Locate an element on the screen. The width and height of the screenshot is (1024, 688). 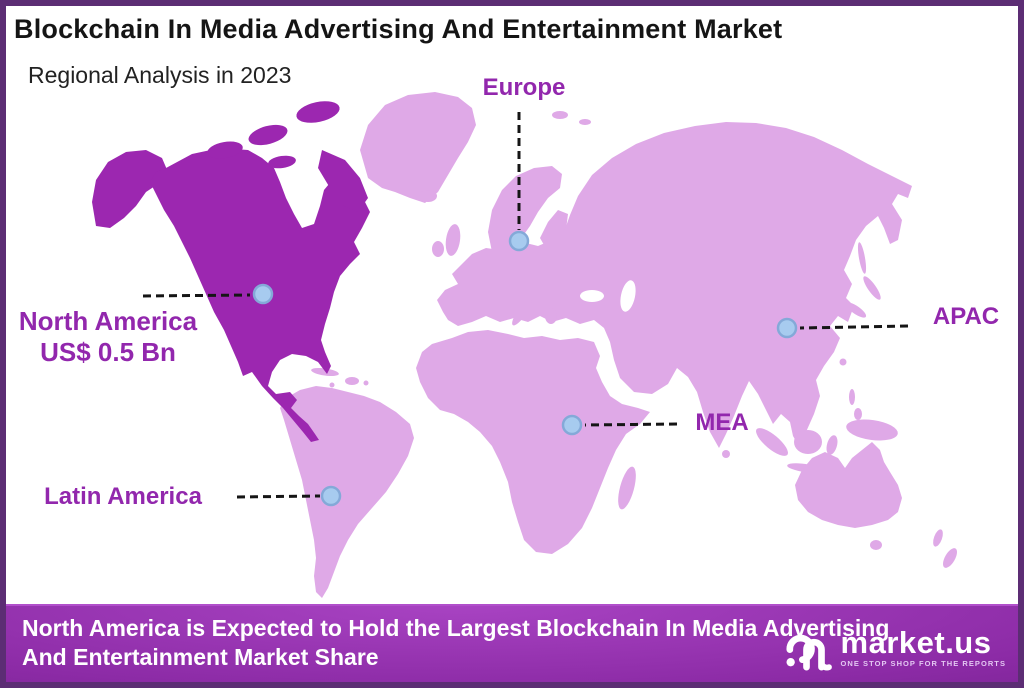
leader-line-latin-america is located at coordinates (278, 496).